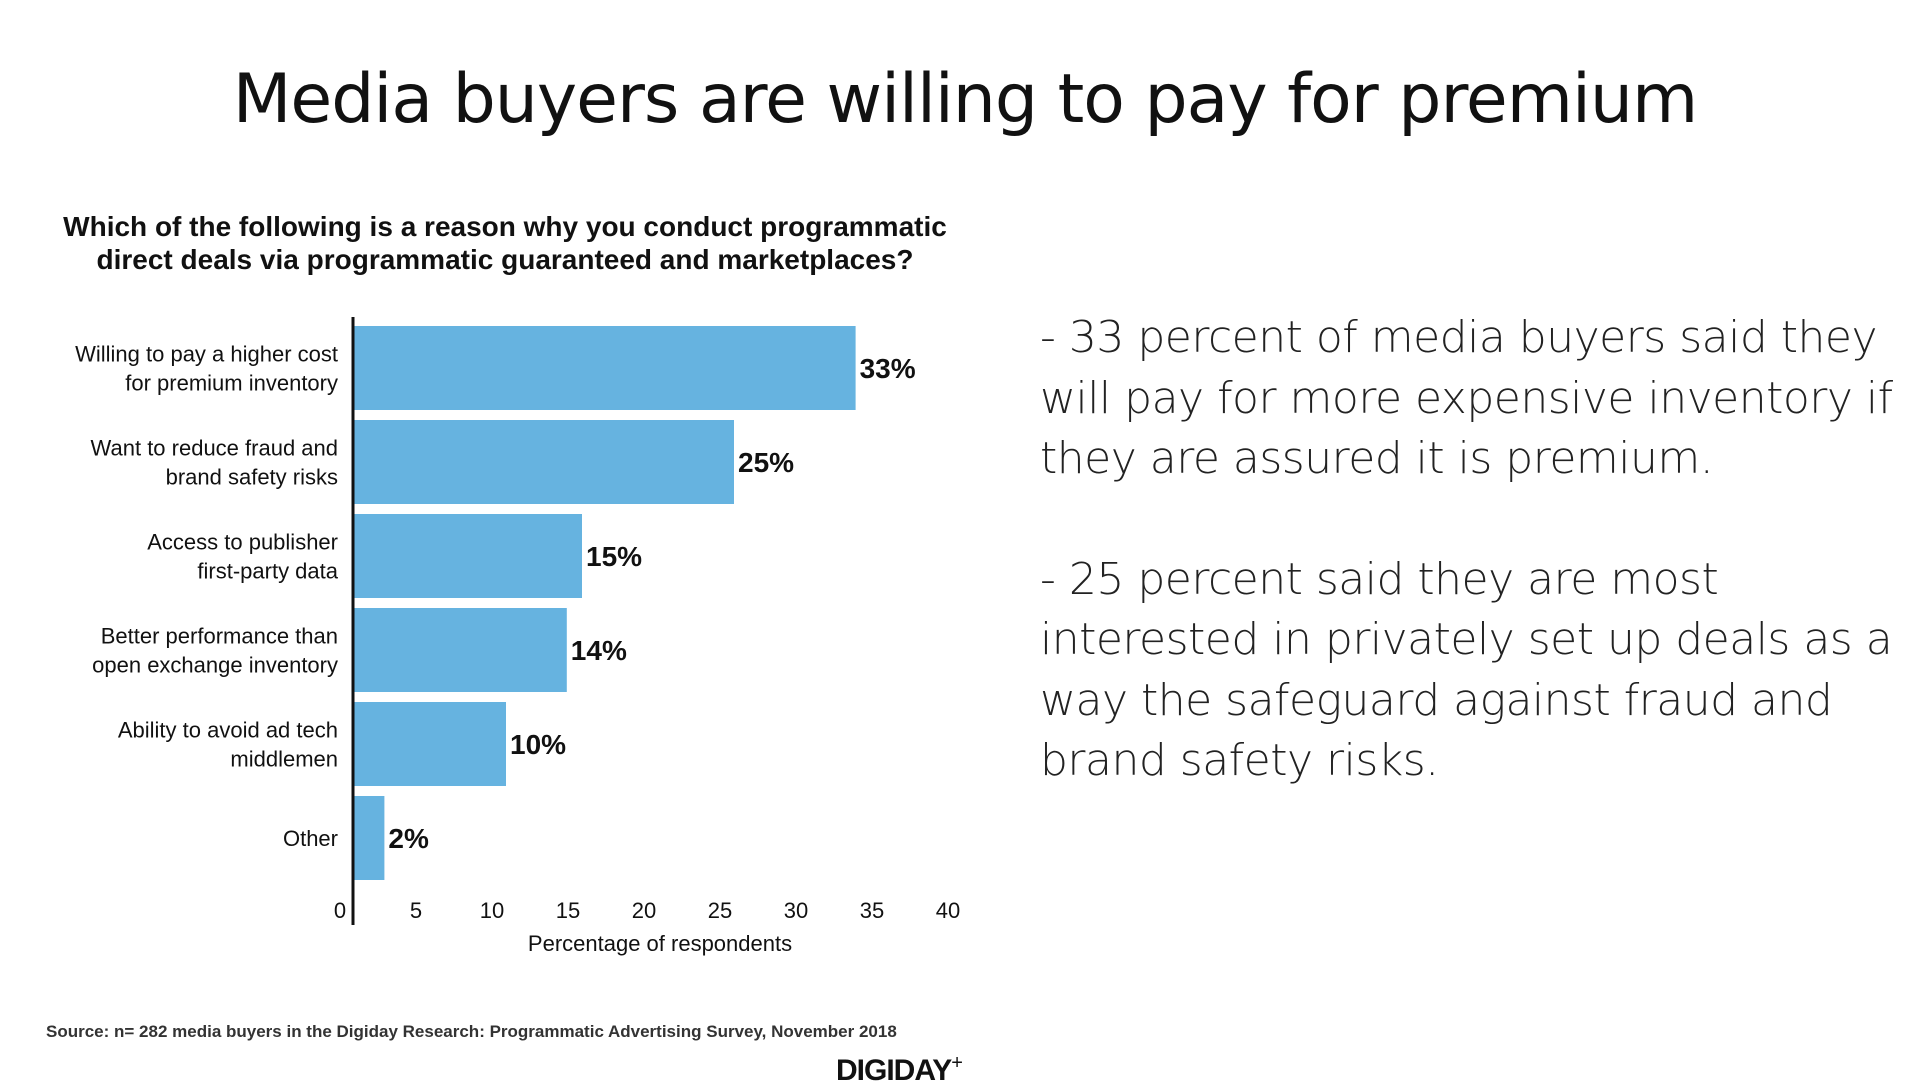 The height and width of the screenshot is (1088, 1920). Describe the element at coordinates (242, 542) in the screenshot. I see `category-label: Access to publisher` at that location.